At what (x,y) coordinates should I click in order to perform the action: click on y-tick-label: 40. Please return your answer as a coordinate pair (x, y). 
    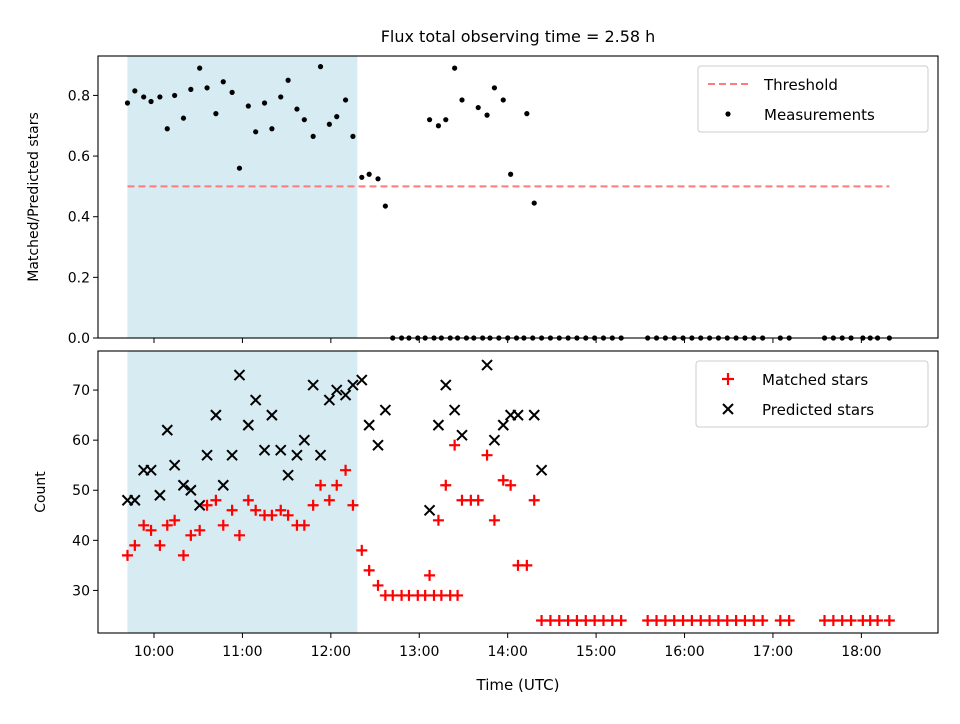
    Looking at the image, I should click on (81, 541).